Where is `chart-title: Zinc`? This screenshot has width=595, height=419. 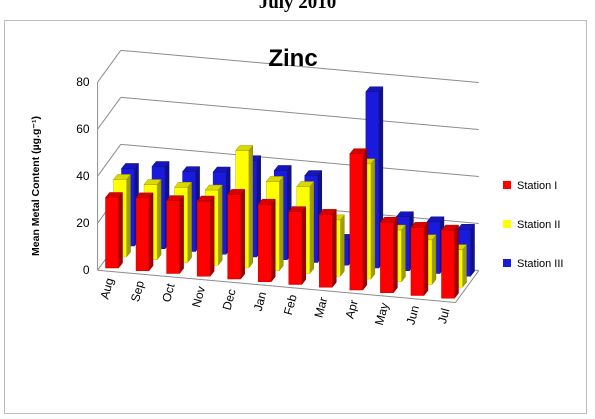 chart-title: Zinc is located at coordinates (292, 58).